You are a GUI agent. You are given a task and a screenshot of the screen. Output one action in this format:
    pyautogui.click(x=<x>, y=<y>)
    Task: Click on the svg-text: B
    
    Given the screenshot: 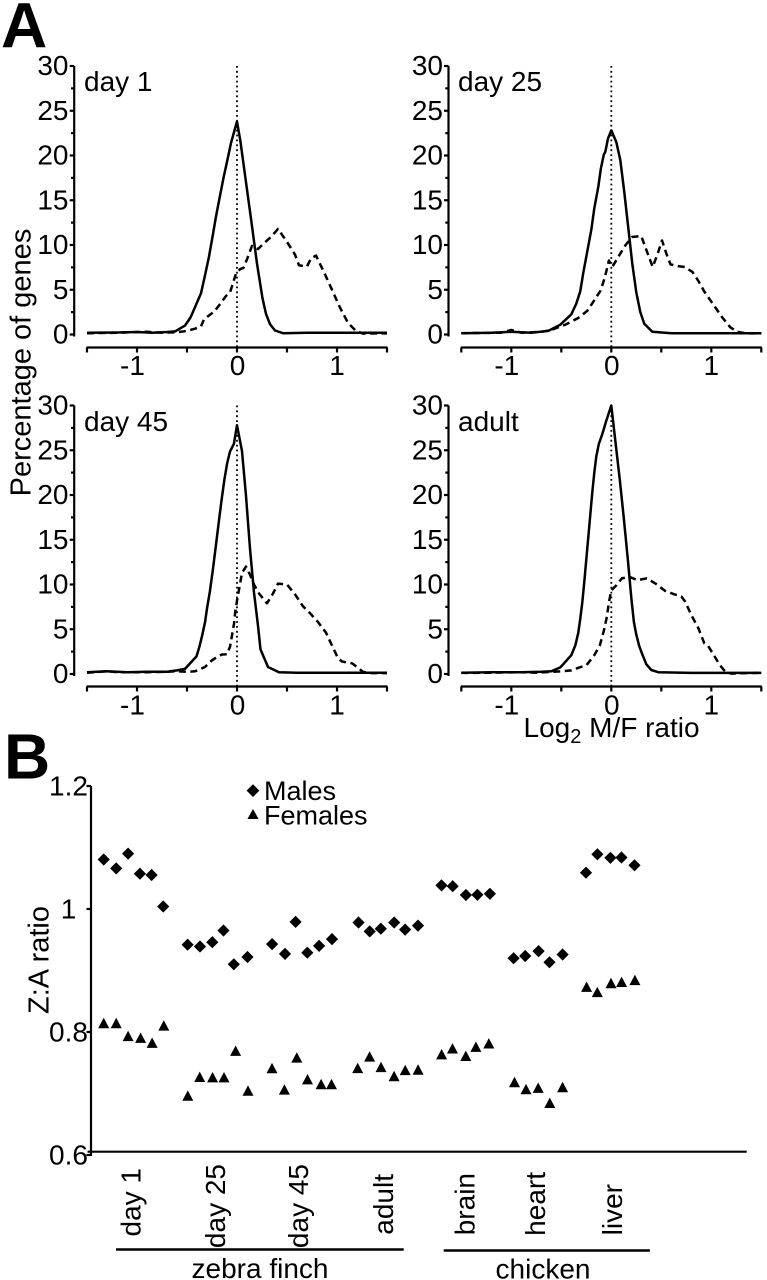 What is the action you would take?
    pyautogui.click(x=27, y=757)
    